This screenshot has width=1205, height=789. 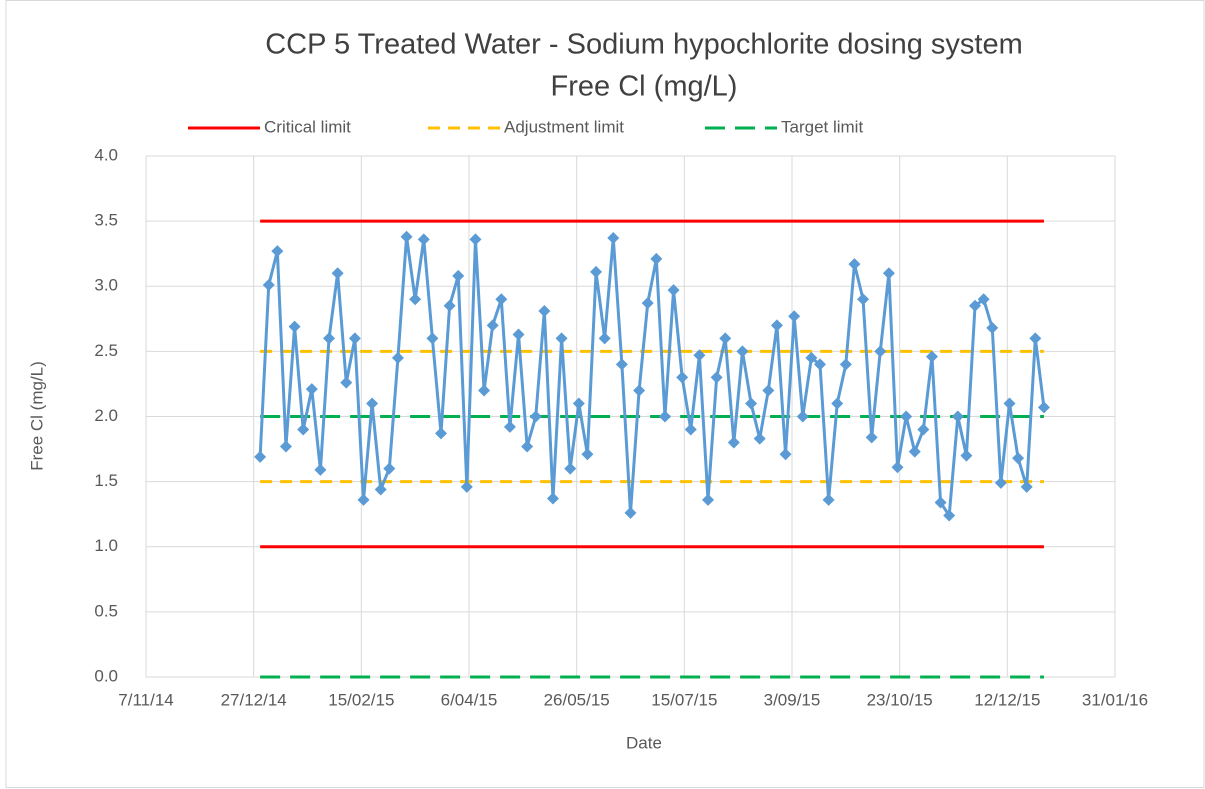 What do you see at coordinates (1115, 699) in the screenshot?
I see `x-tick-label: 31/01/16` at bounding box center [1115, 699].